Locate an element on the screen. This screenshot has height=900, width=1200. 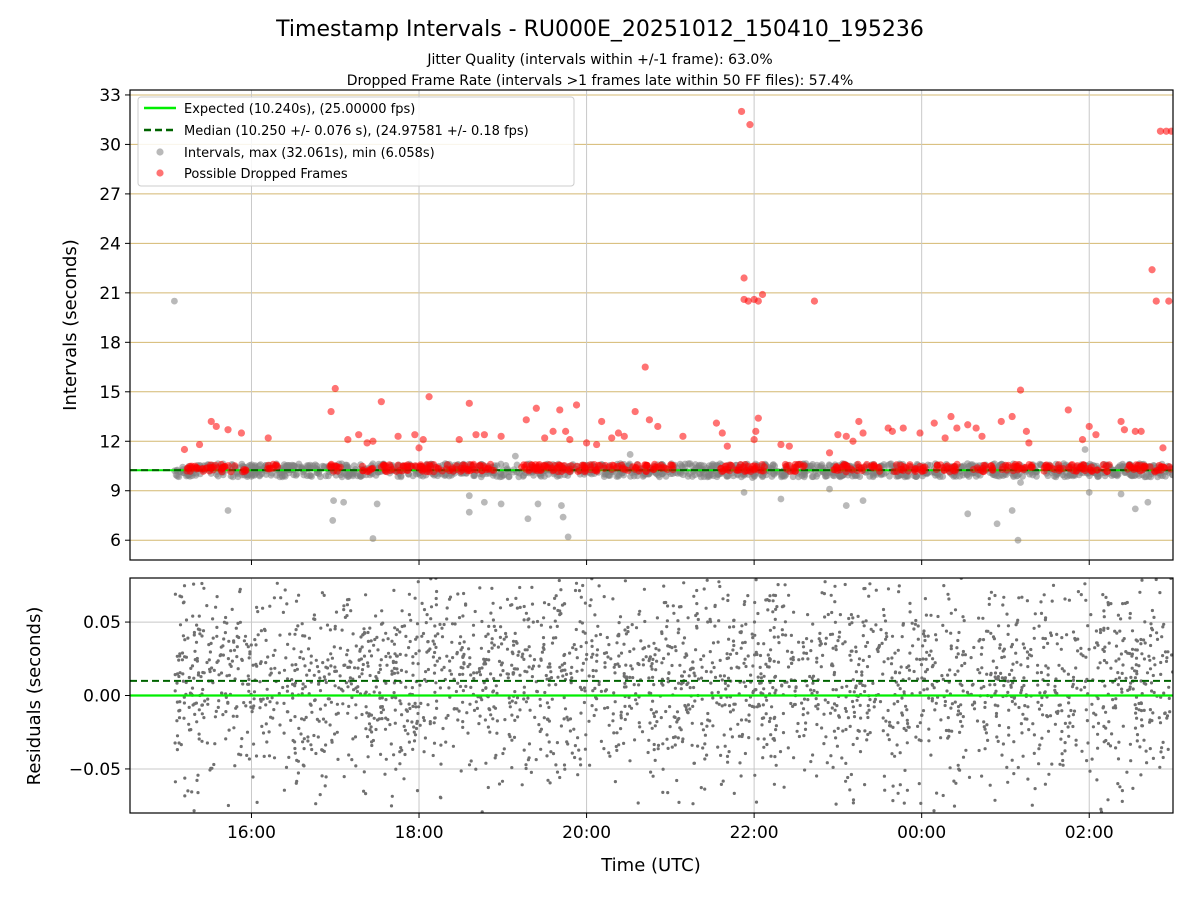
interval-point is located at coordinates (1018, 540).